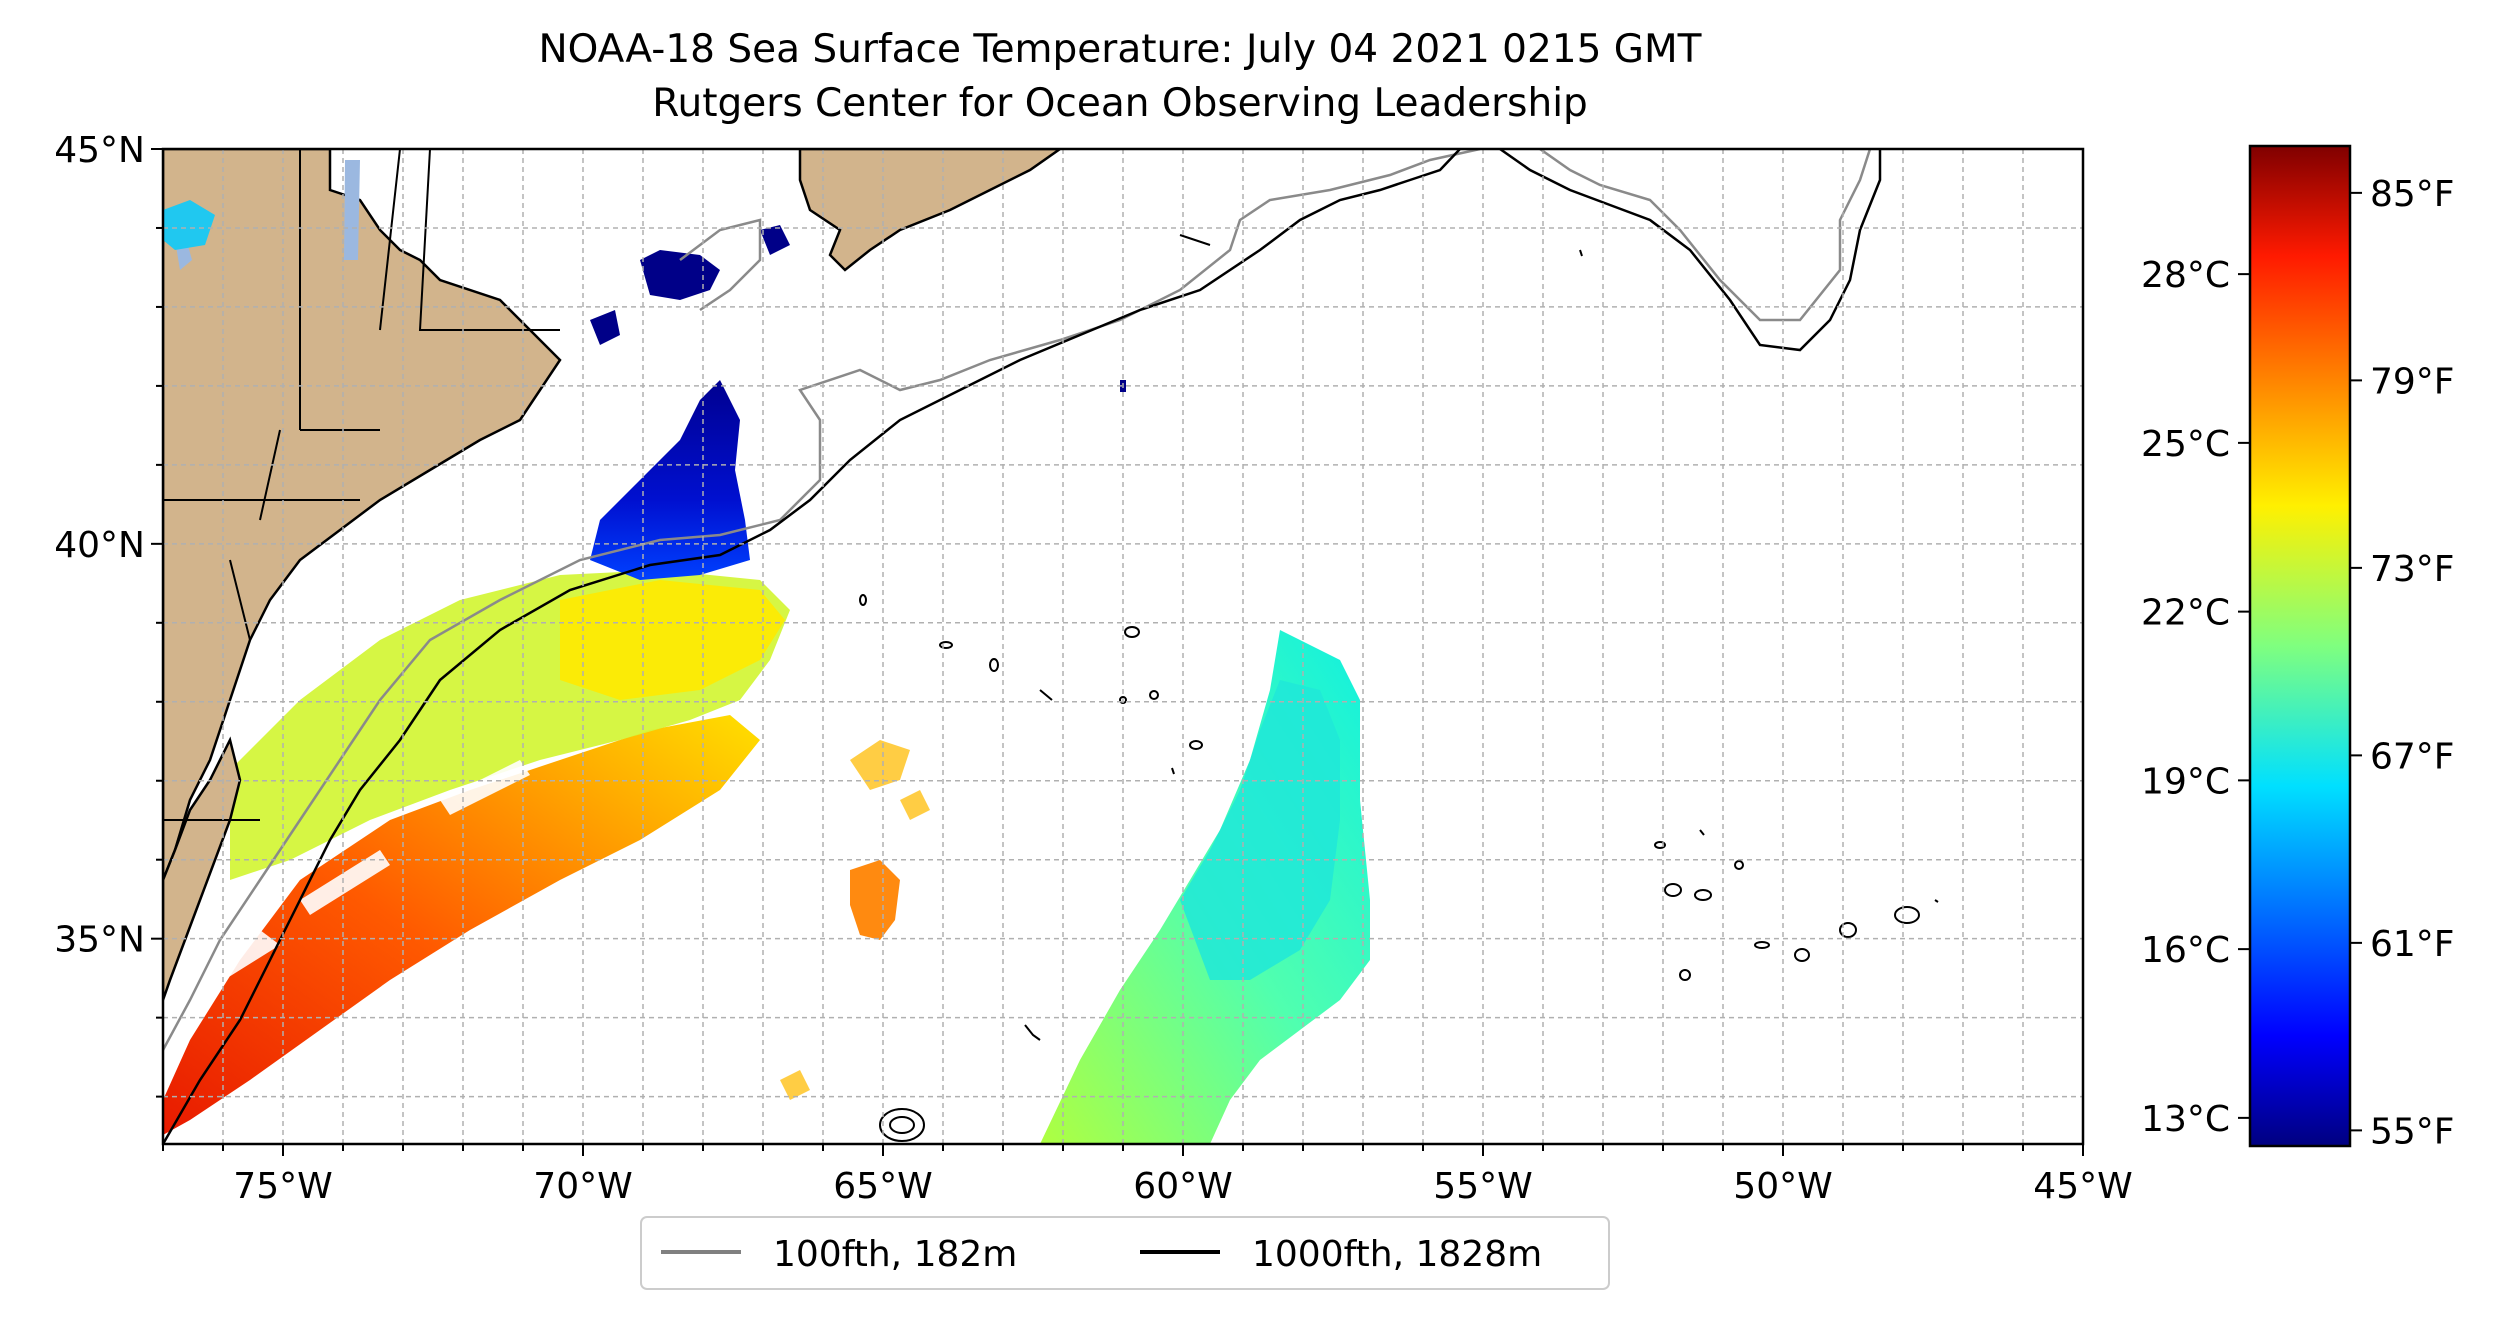  Describe the element at coordinates (361, 485) in the screenshot. I see `state-borders` at that location.